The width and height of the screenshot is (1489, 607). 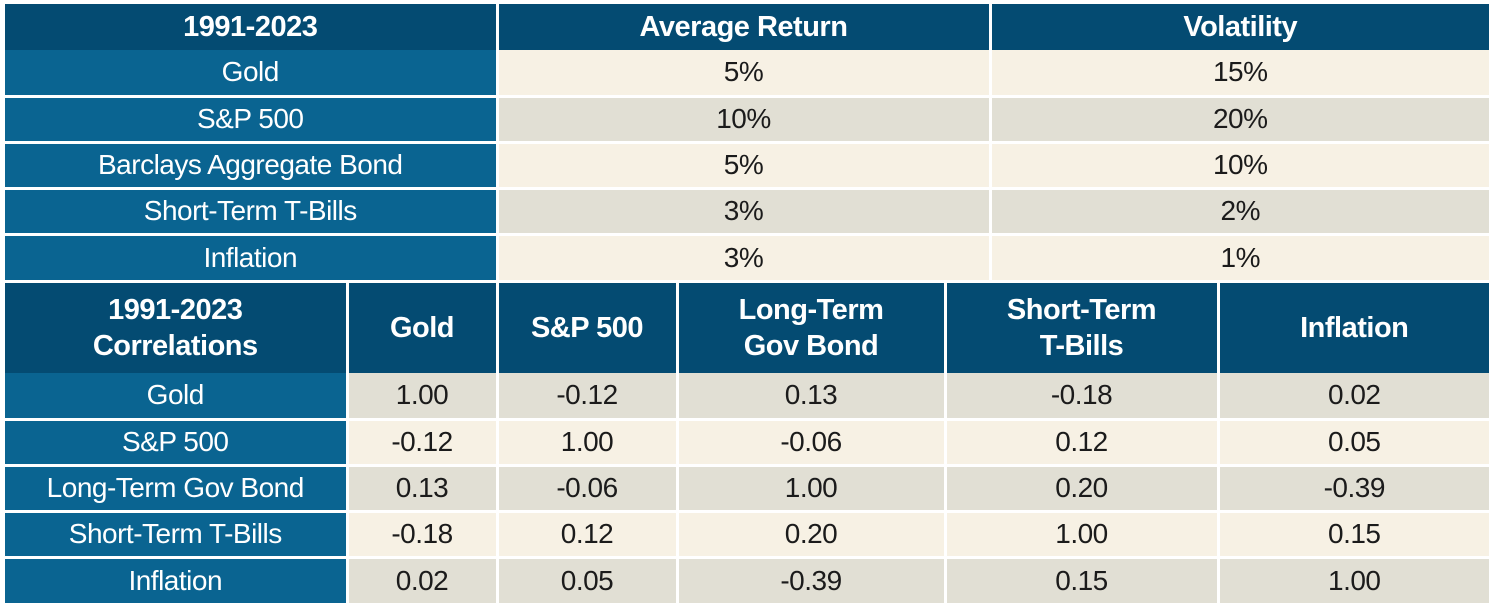 I want to click on column-header-line: Gov Bond, so click(x=811, y=346).